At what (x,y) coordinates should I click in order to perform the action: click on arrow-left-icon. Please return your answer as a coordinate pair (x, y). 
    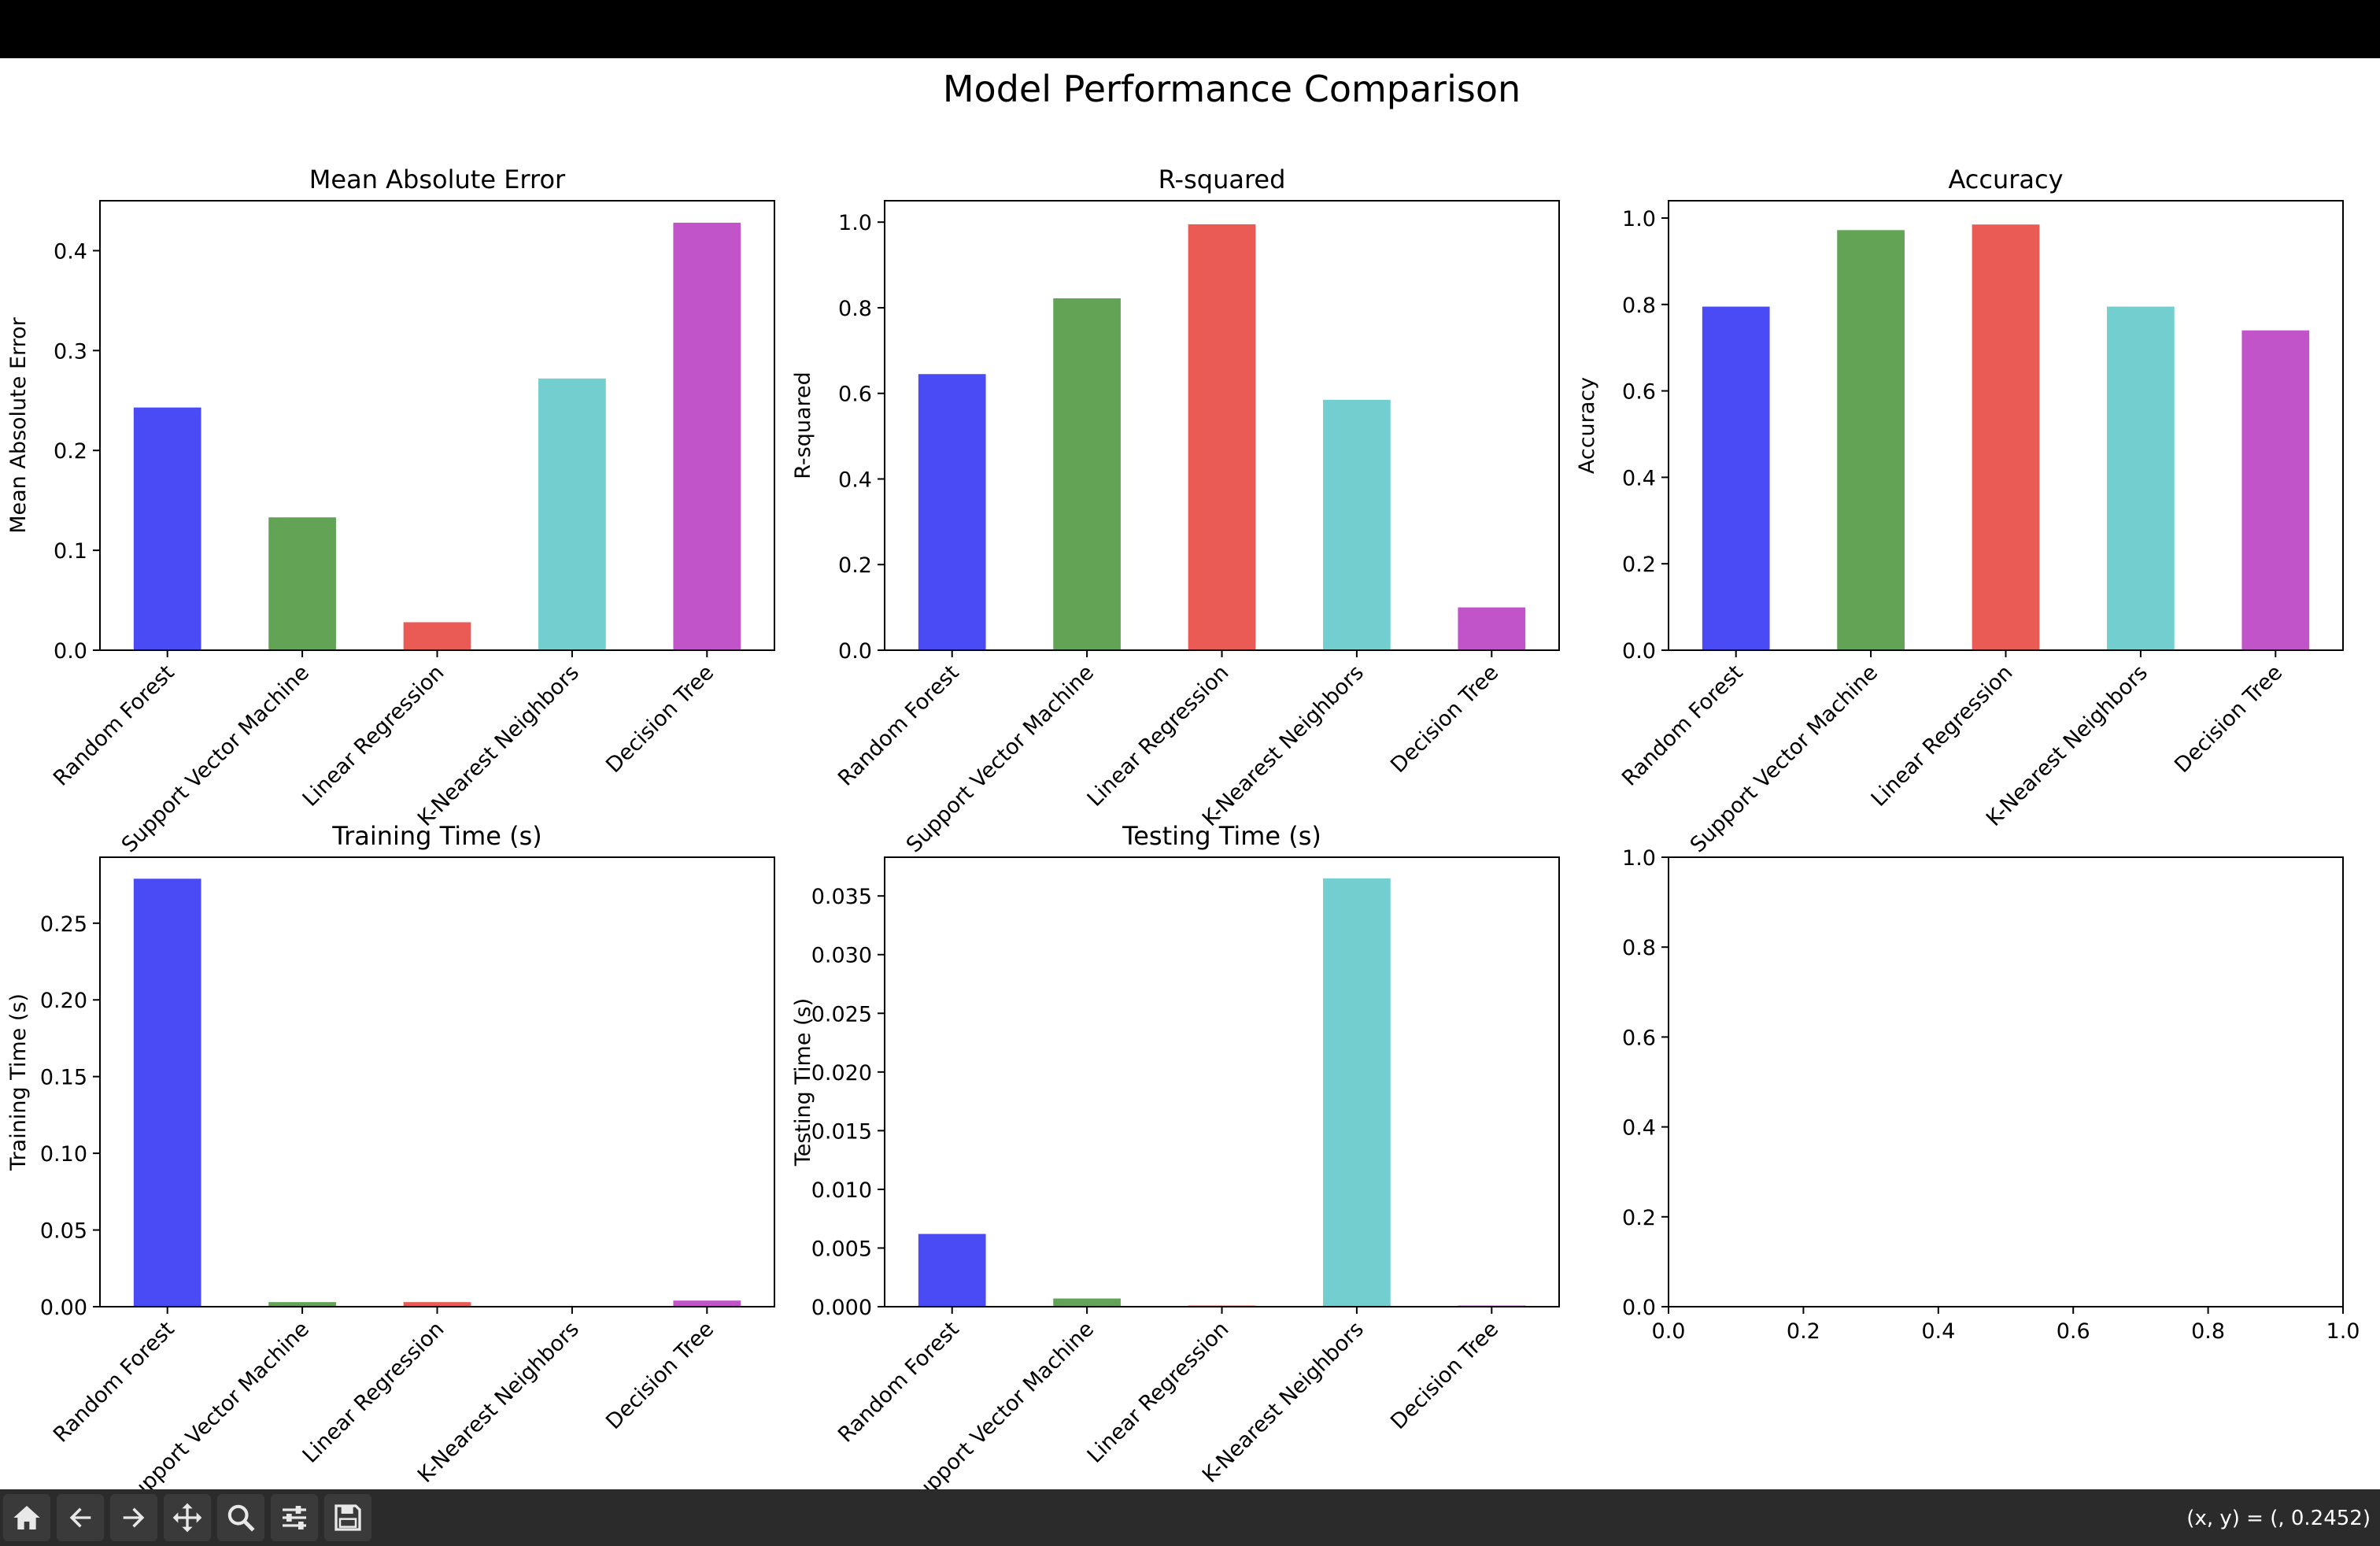
    Looking at the image, I should click on (80, 1517).